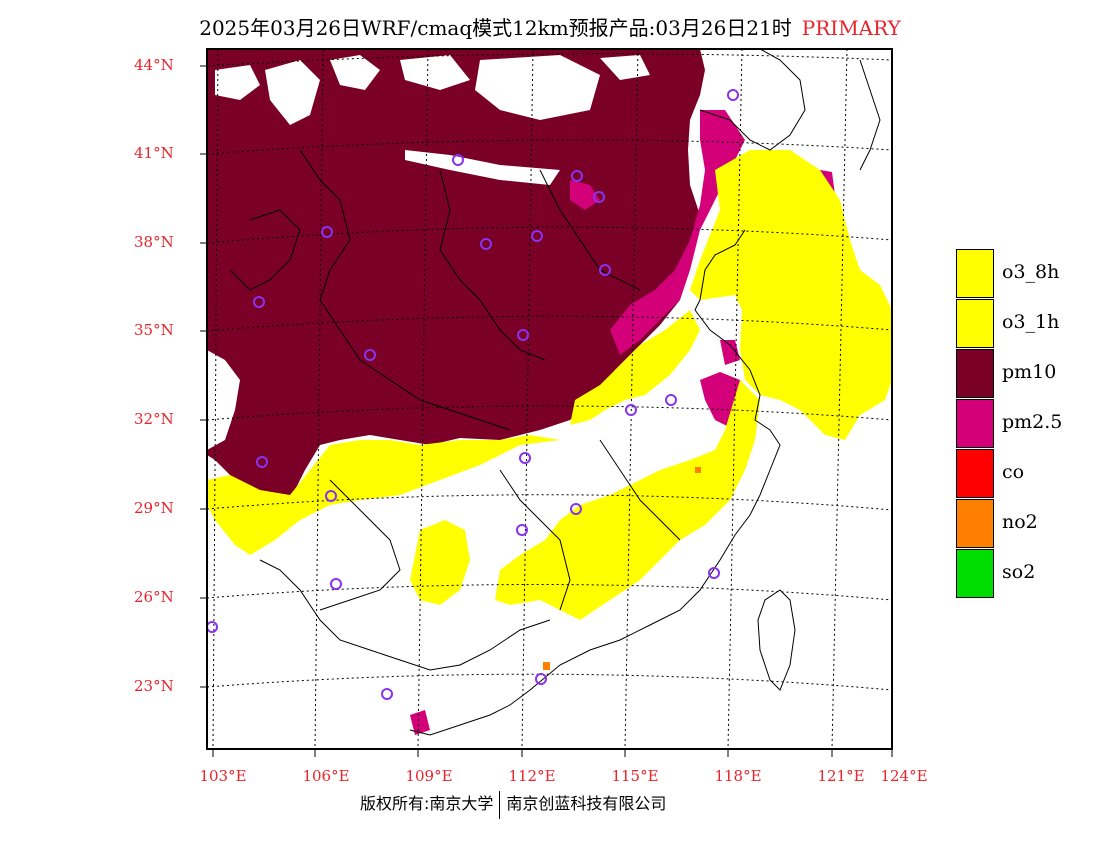  What do you see at coordinates (154, 508) in the screenshot?
I see `lat-label-29: 29°N` at bounding box center [154, 508].